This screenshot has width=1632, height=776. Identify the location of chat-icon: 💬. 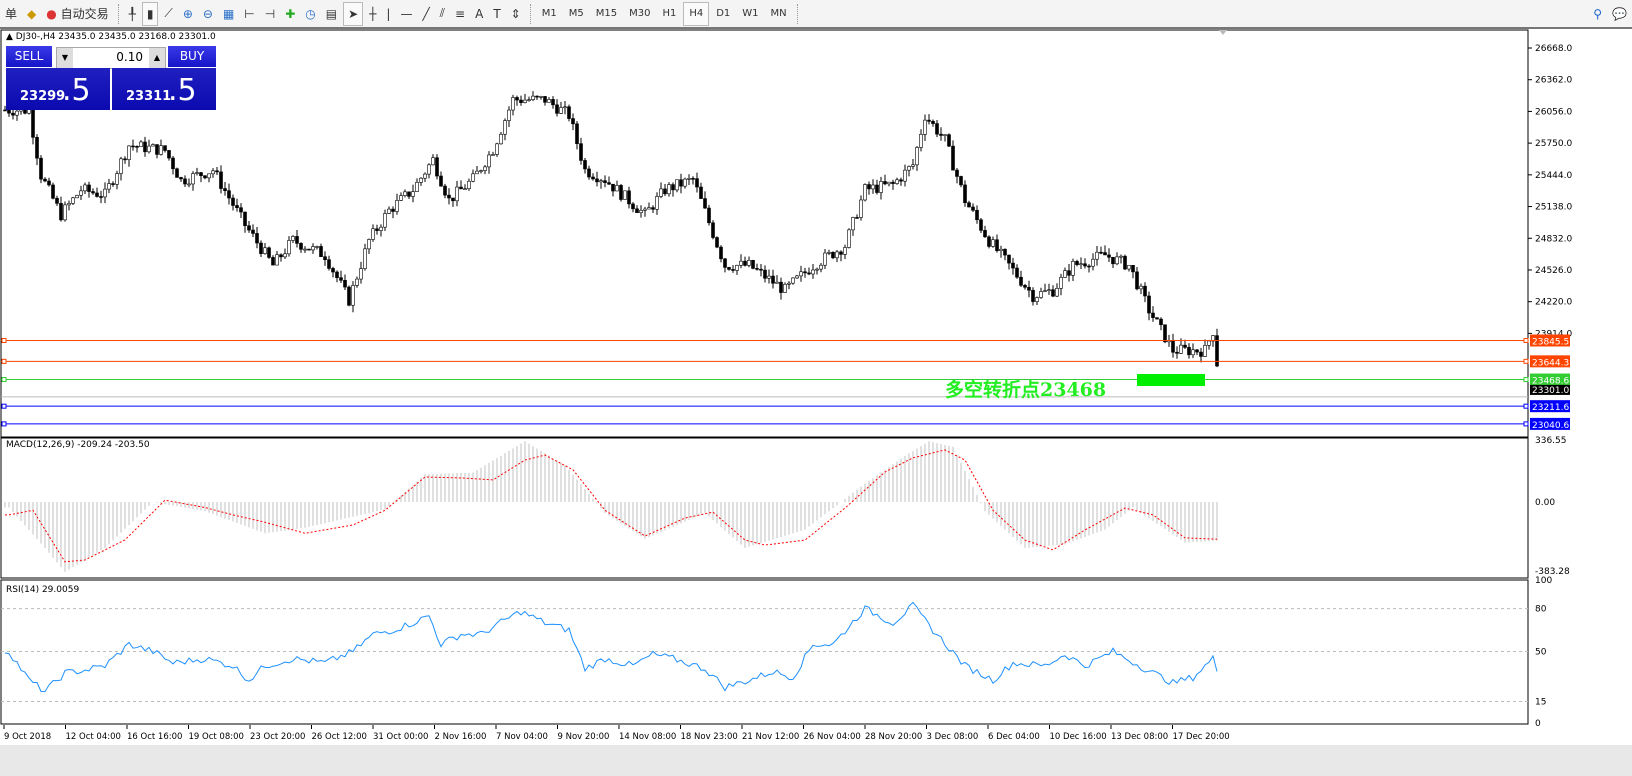
(1619, 13).